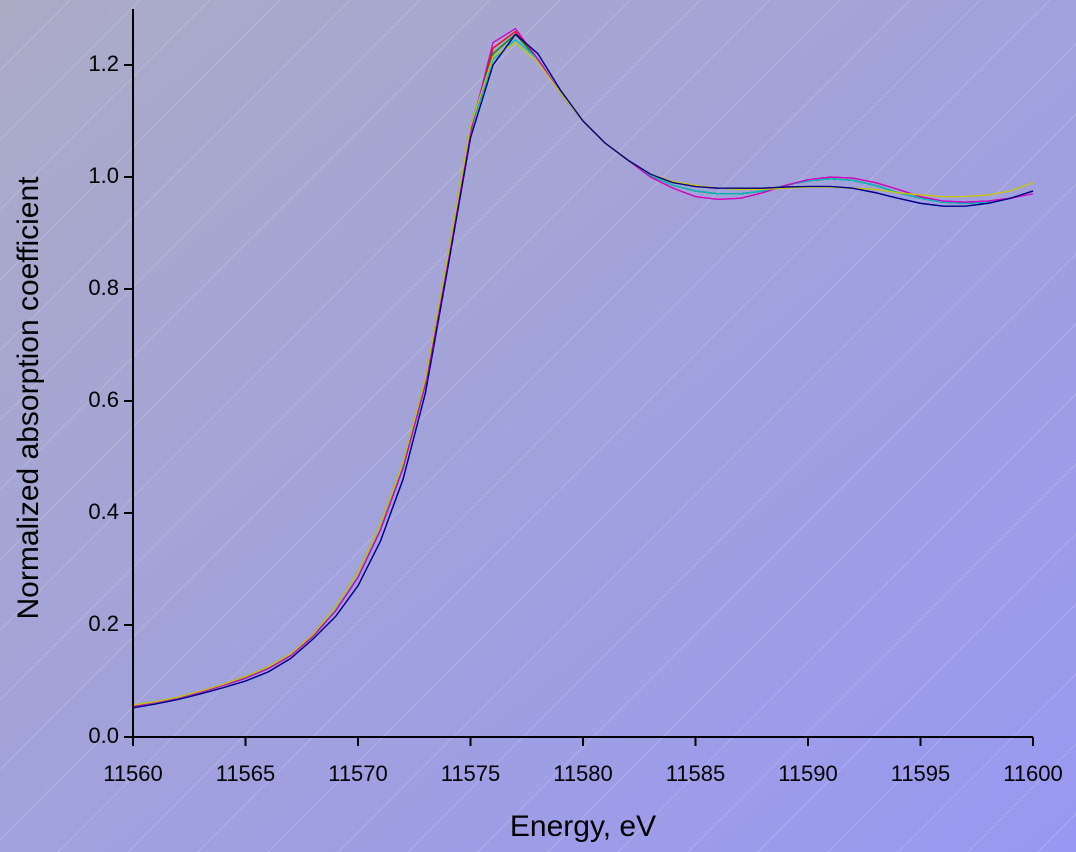 The height and width of the screenshot is (852, 1076). Describe the element at coordinates (28, 398) in the screenshot. I see `y-axis-title: Normalized absorption coefficient` at that location.